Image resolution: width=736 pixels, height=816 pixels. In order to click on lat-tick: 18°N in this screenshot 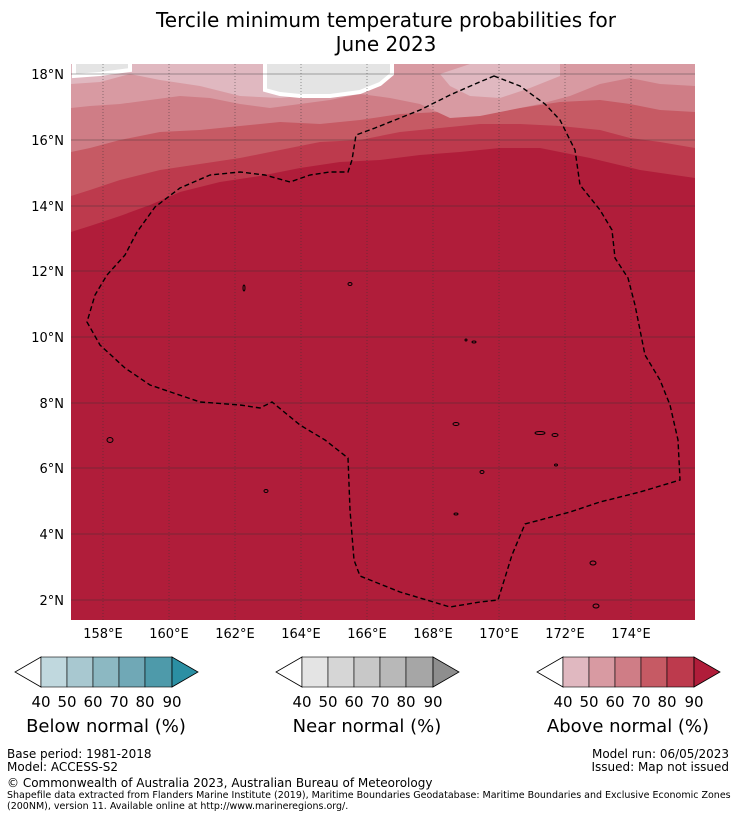, I will do `click(47, 75)`.